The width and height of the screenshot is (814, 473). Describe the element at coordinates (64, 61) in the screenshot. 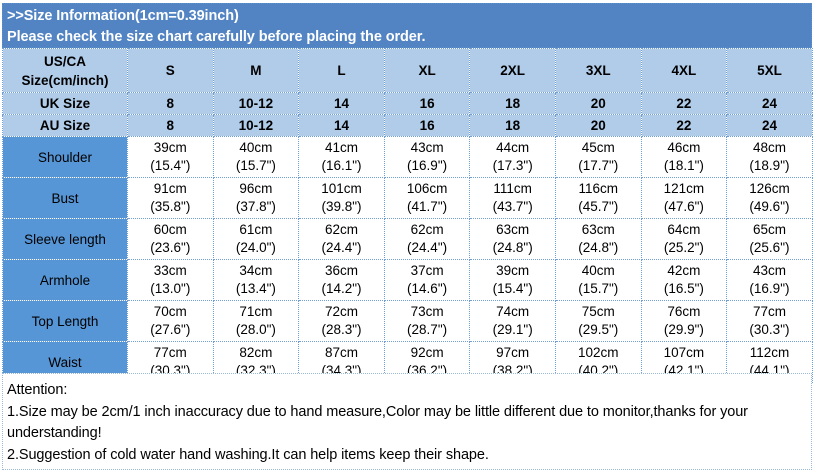

I see `size-unit-header-line1: US/CA` at that location.